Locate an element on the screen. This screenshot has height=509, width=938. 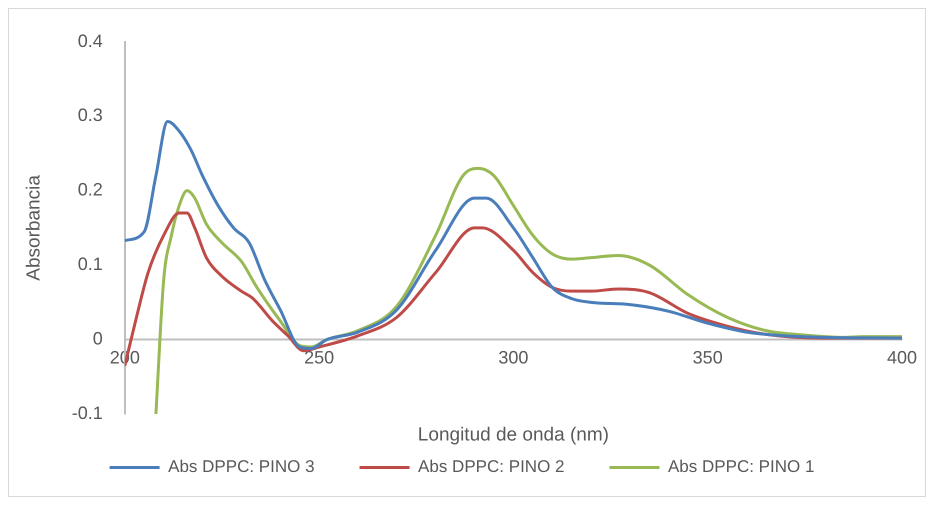
y-tick-label: -0.1 is located at coordinates (87, 412).